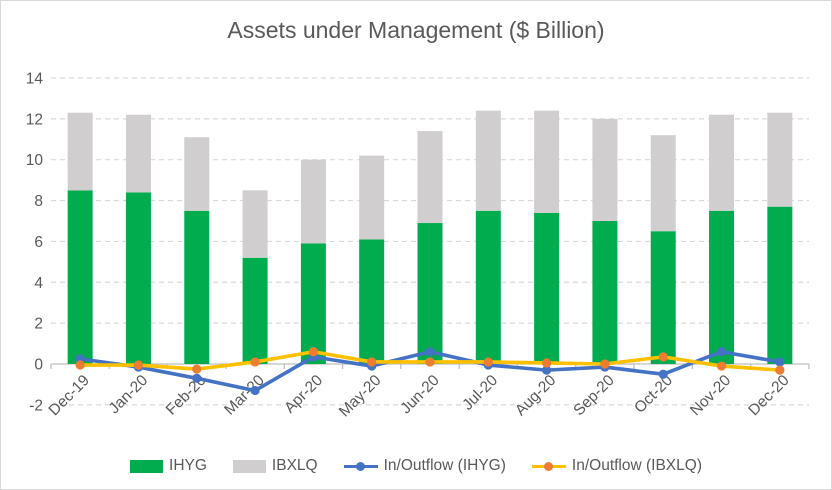  I want to click on svg-text: Jun-20, so click(420, 395).